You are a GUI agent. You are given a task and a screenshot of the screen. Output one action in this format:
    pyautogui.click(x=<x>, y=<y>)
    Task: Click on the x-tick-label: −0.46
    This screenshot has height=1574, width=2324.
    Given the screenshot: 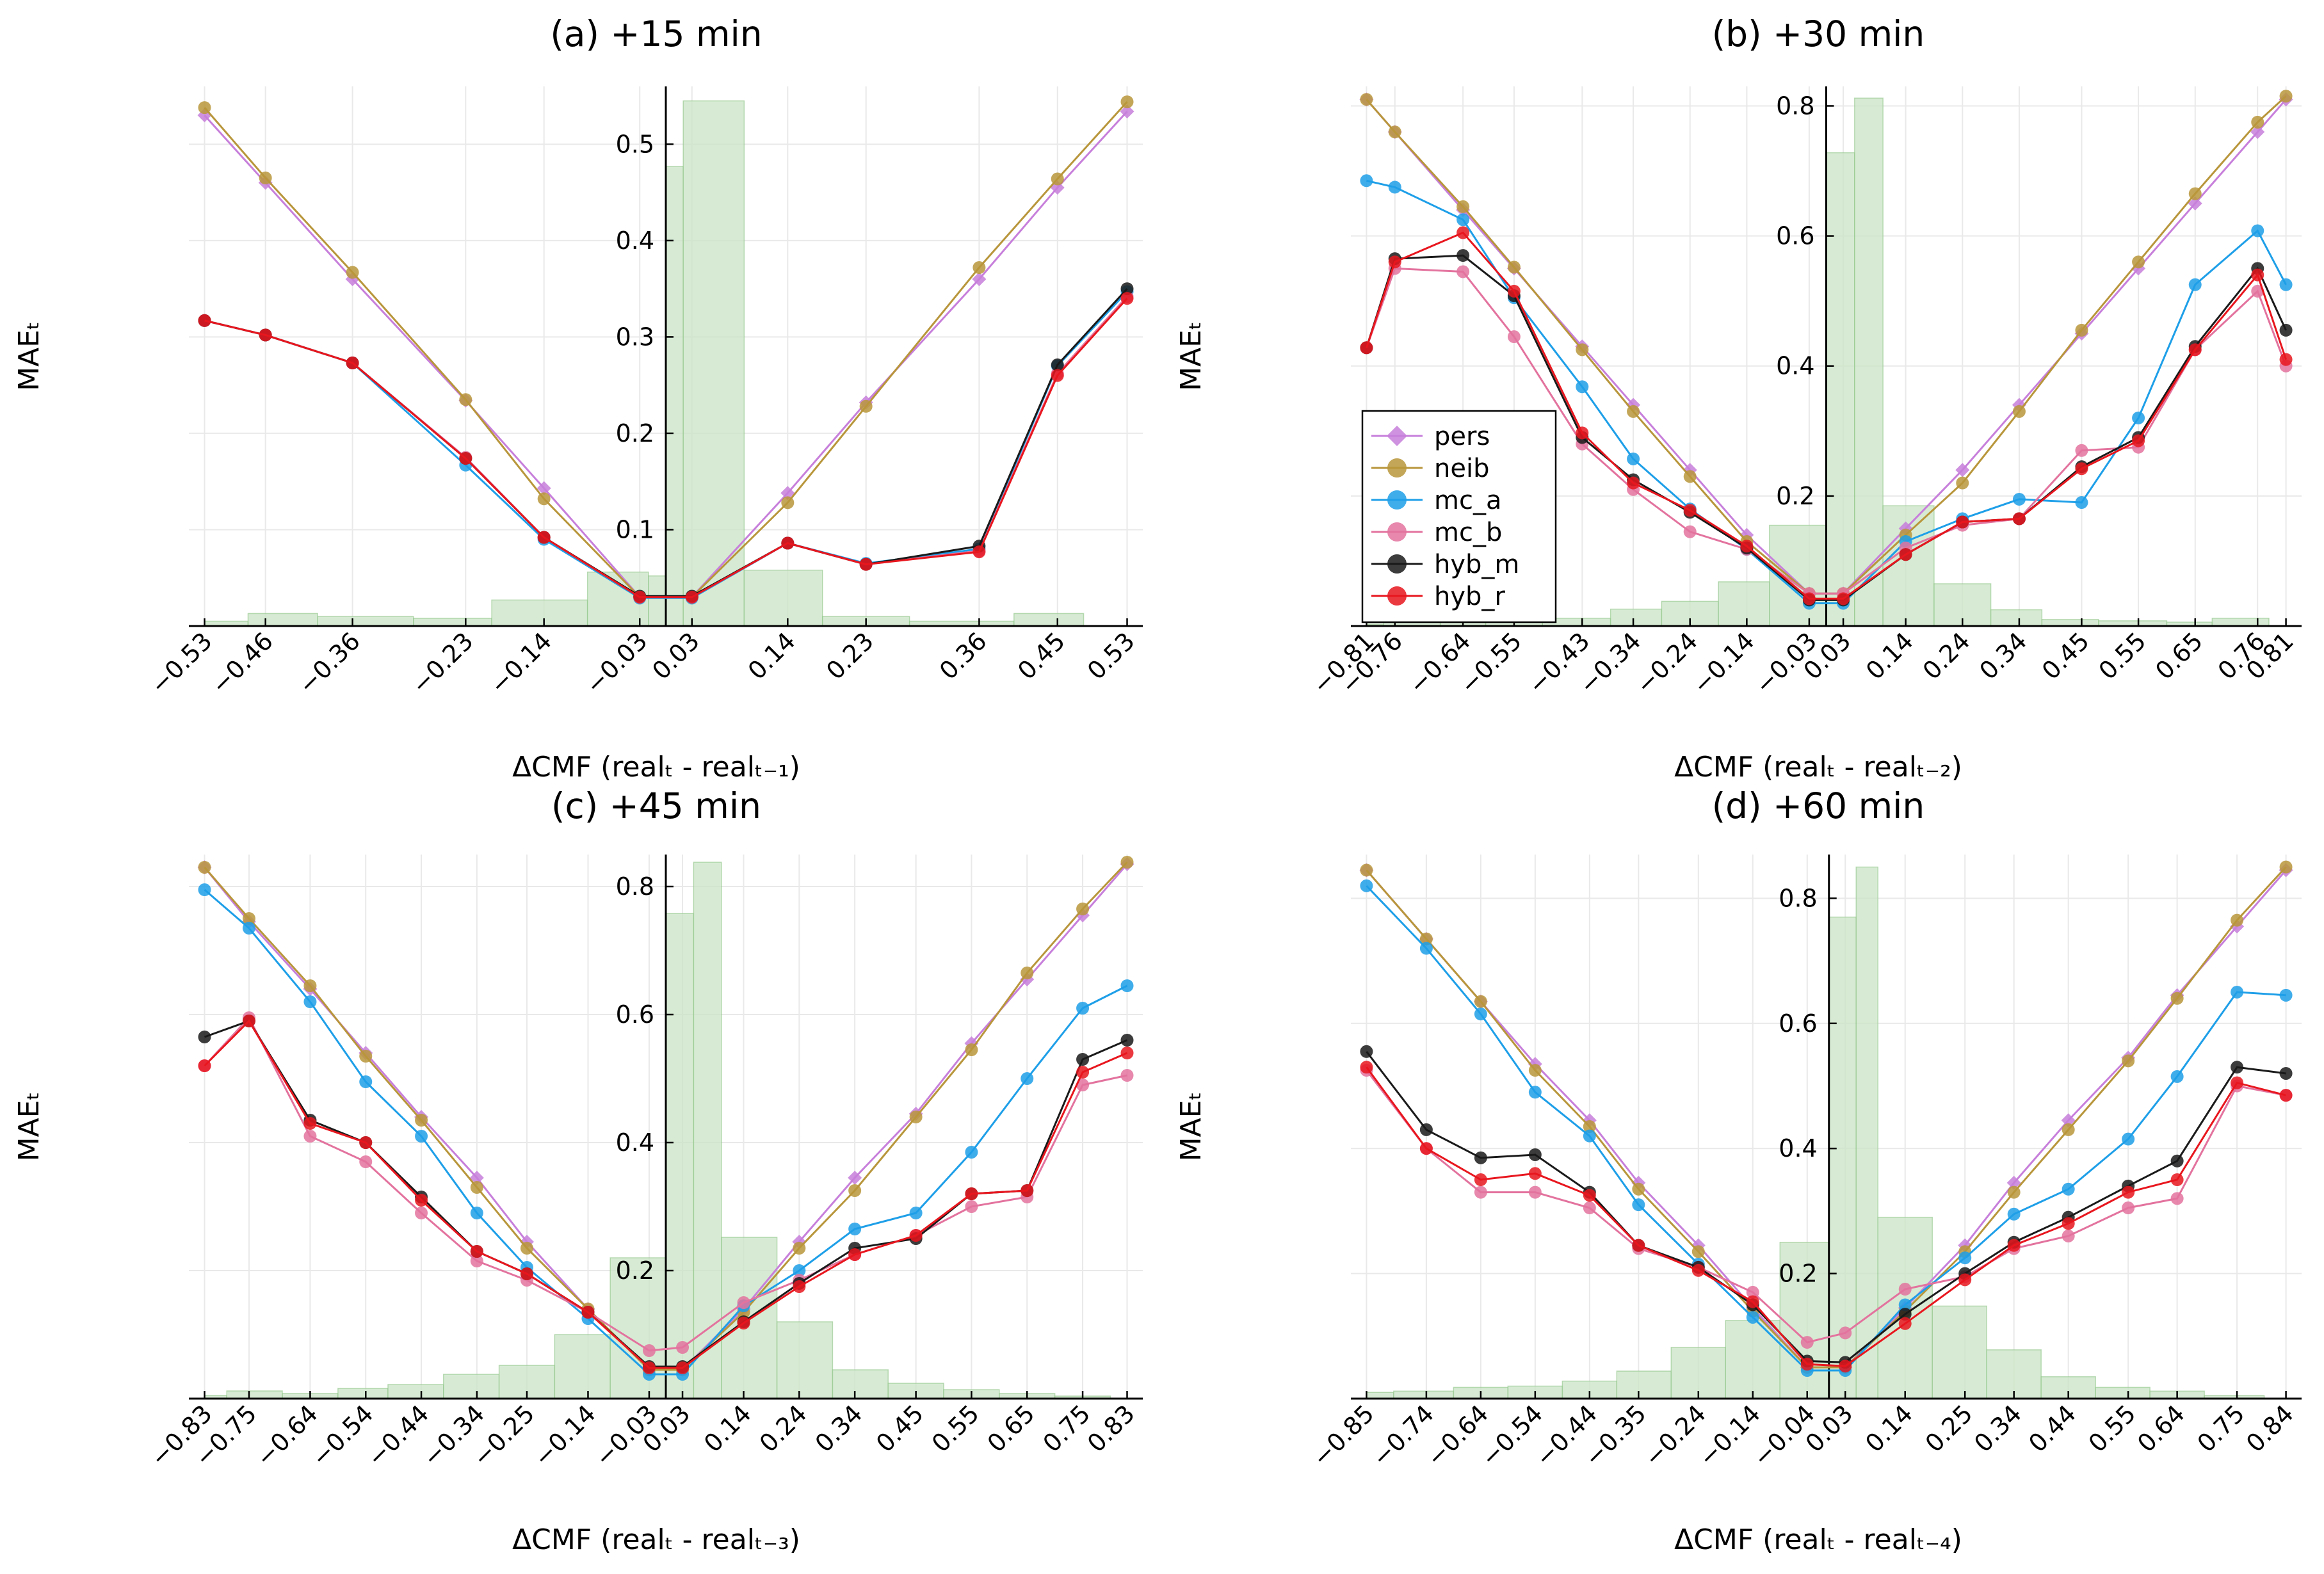 What is the action you would take?
    pyautogui.click(x=242, y=663)
    